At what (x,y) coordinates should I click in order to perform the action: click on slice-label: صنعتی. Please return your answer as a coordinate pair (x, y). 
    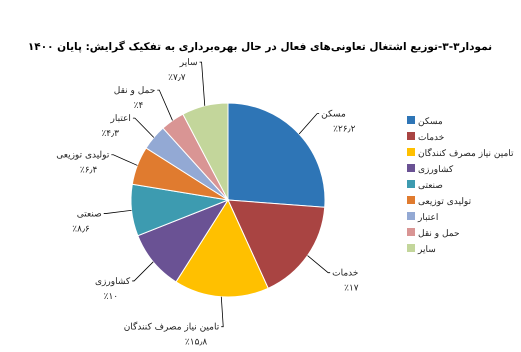
    Looking at the image, I should click on (89, 215).